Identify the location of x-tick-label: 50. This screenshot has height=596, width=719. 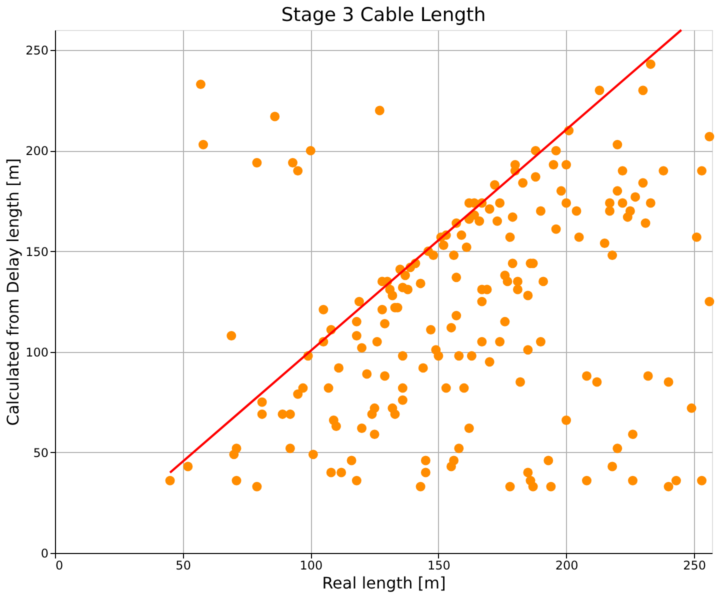
(183, 565).